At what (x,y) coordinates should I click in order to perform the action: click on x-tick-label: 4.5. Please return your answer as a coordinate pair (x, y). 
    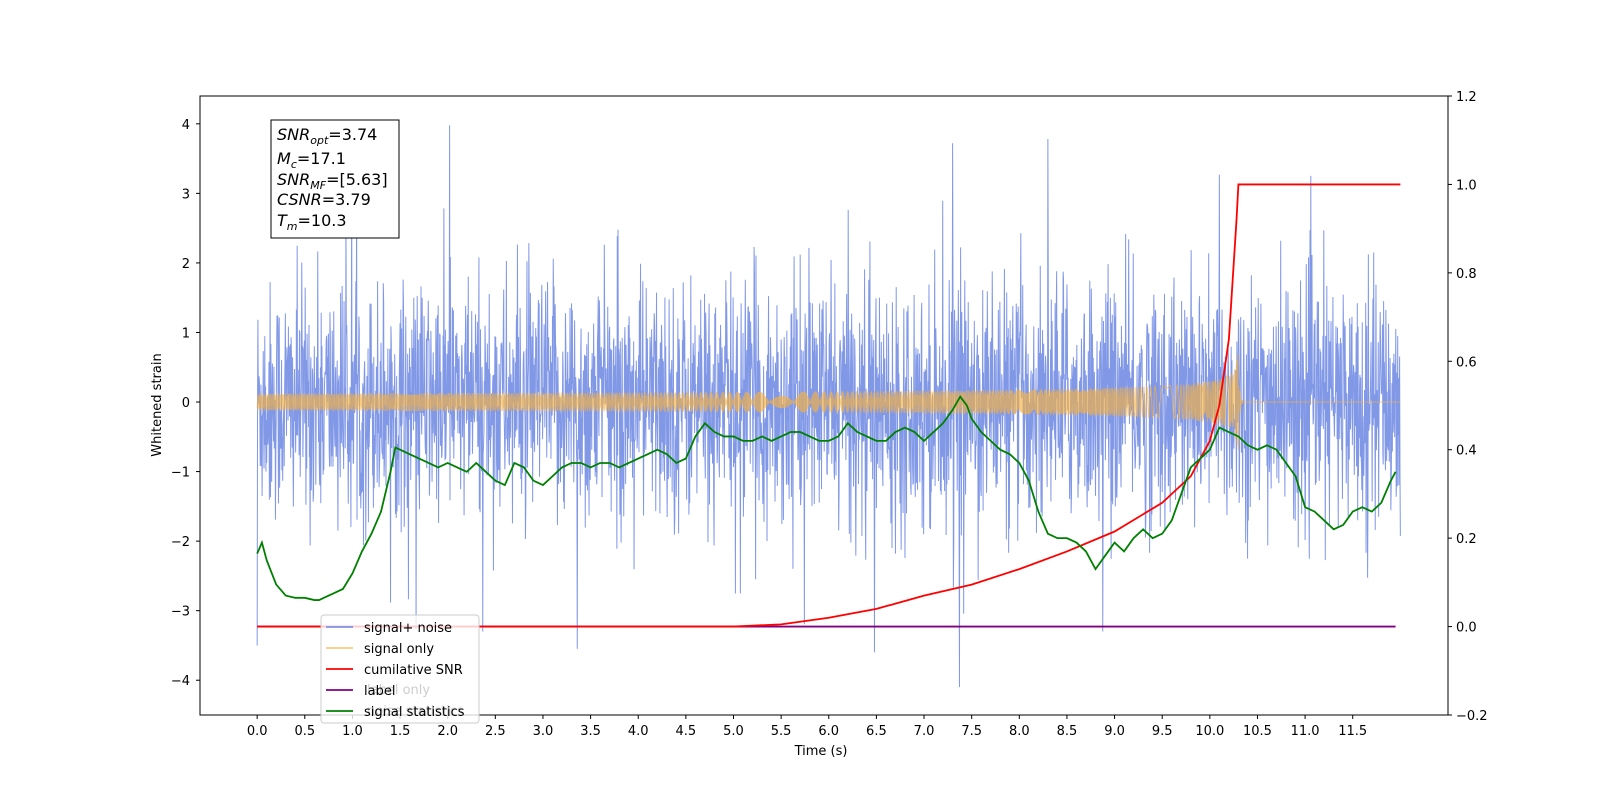
    Looking at the image, I should click on (686, 731).